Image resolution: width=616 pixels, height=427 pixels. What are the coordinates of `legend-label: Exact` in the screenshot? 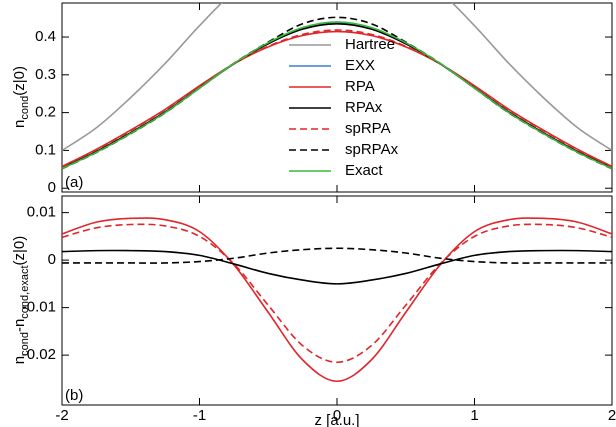 It's located at (364, 170).